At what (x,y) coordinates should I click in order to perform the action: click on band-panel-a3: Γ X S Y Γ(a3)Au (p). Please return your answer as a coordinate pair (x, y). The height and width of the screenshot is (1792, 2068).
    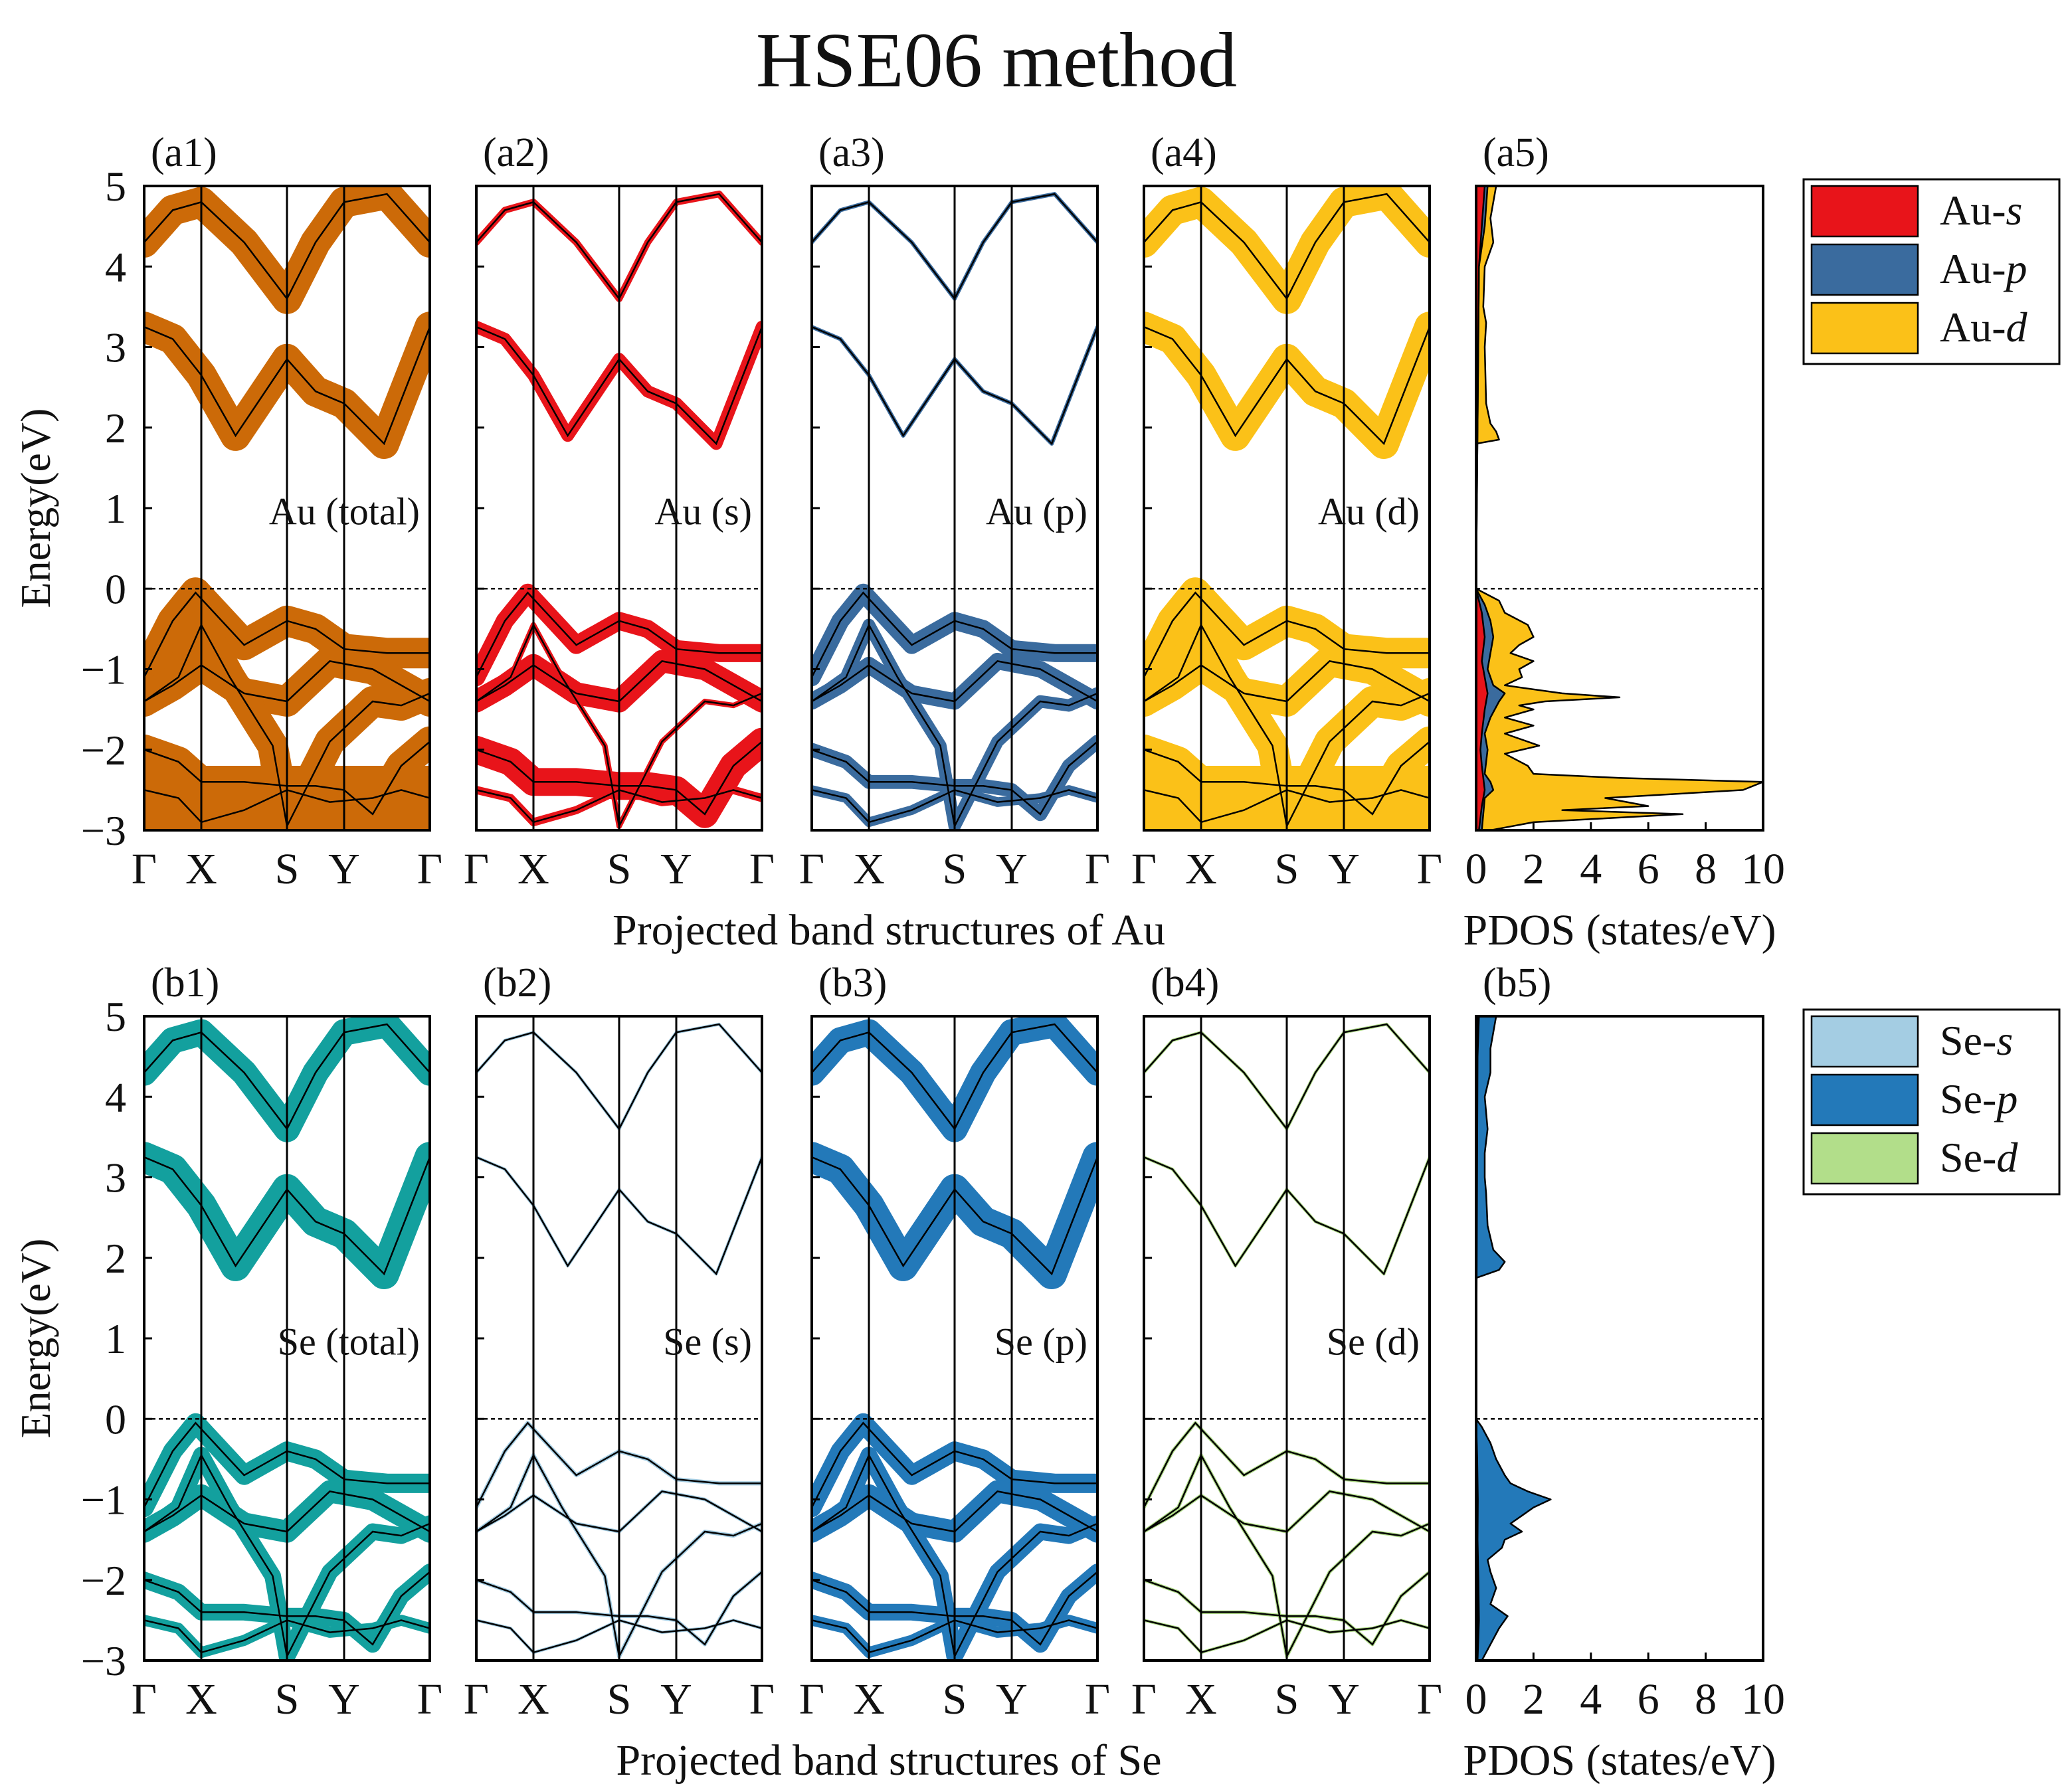
    Looking at the image, I should click on (954, 511).